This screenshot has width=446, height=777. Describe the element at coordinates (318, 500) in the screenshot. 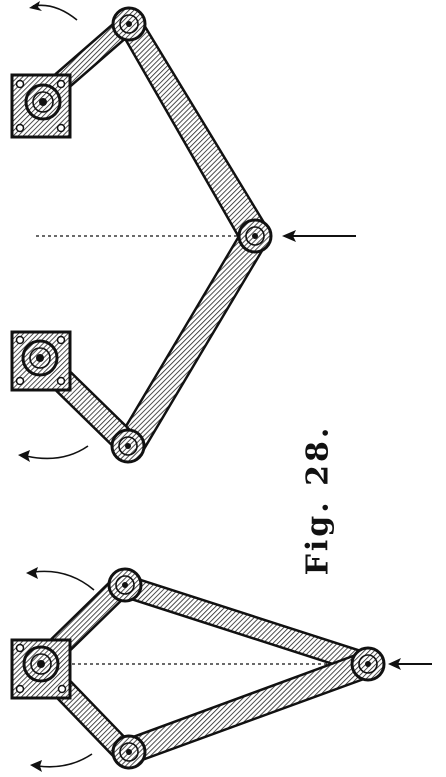

I see `figure-caption: Fig. 28.` at that location.